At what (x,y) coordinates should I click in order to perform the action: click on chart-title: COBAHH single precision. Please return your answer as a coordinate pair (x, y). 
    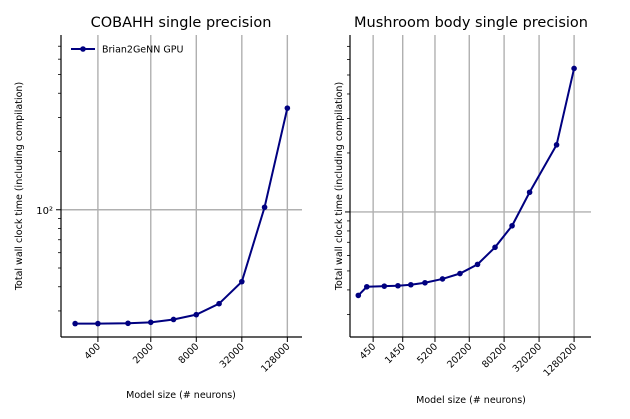
    Looking at the image, I should click on (181, 23).